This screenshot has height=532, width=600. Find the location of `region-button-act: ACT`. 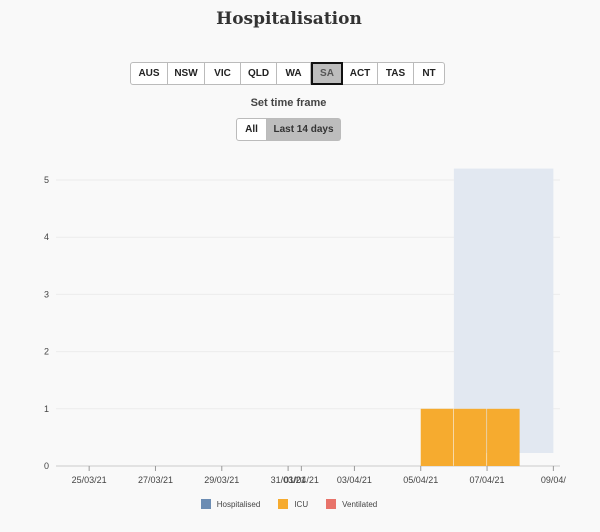

region-button-act: ACT is located at coordinates (360, 73).